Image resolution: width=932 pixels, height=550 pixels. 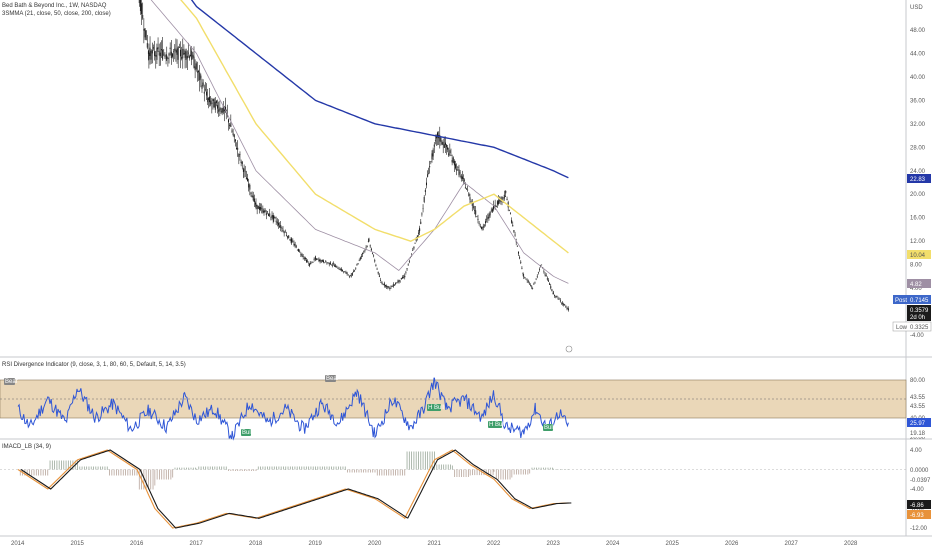 I want to click on time-tick-label: 2022, so click(x=494, y=544).